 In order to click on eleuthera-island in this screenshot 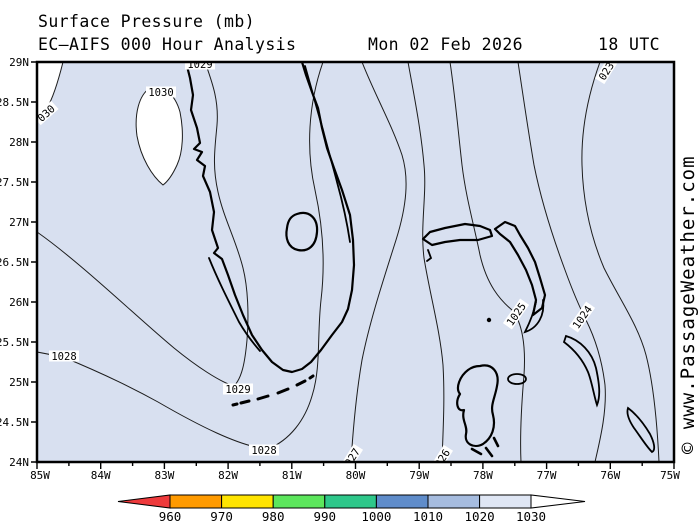, I will do `click(581, 371)`.